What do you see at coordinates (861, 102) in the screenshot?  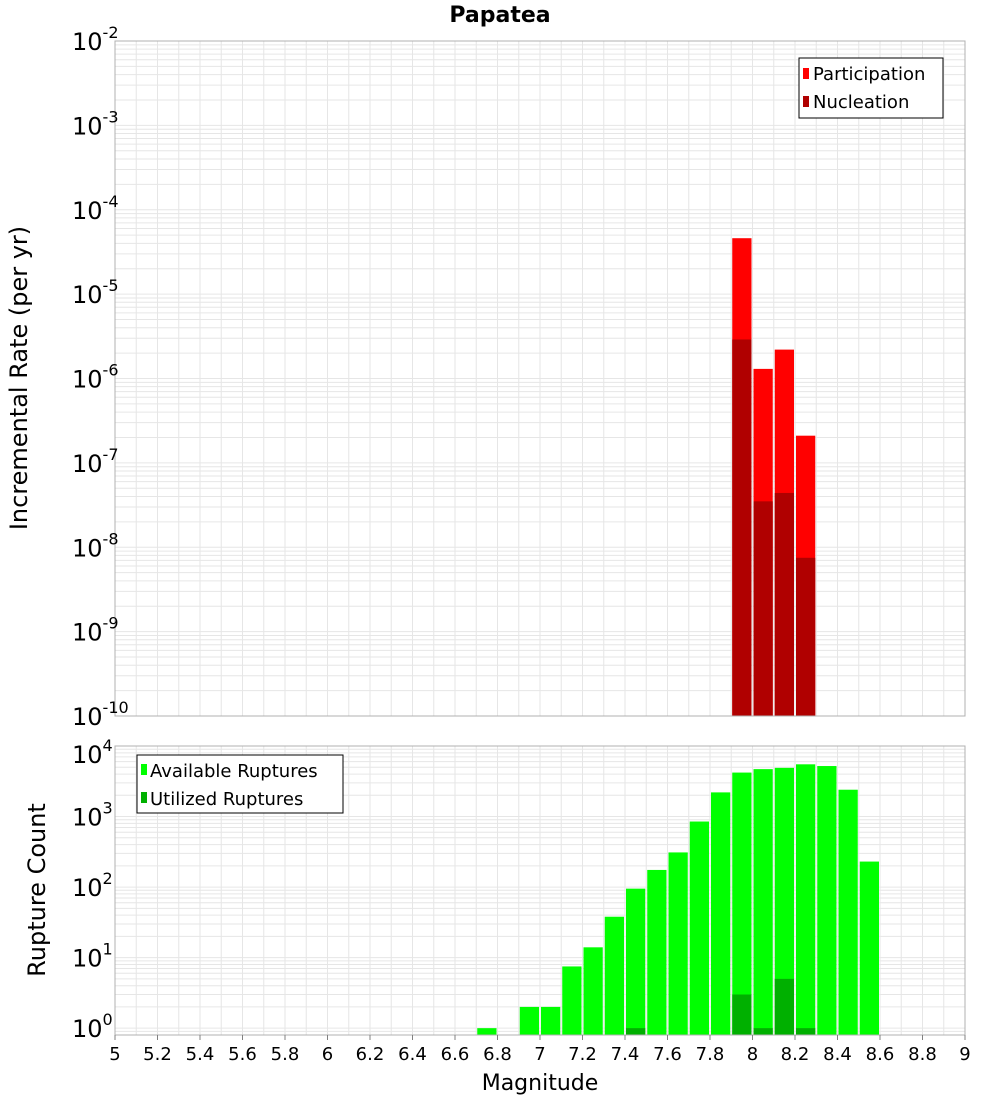 I see `nucleation-legend-label: Nucleation` at bounding box center [861, 102].